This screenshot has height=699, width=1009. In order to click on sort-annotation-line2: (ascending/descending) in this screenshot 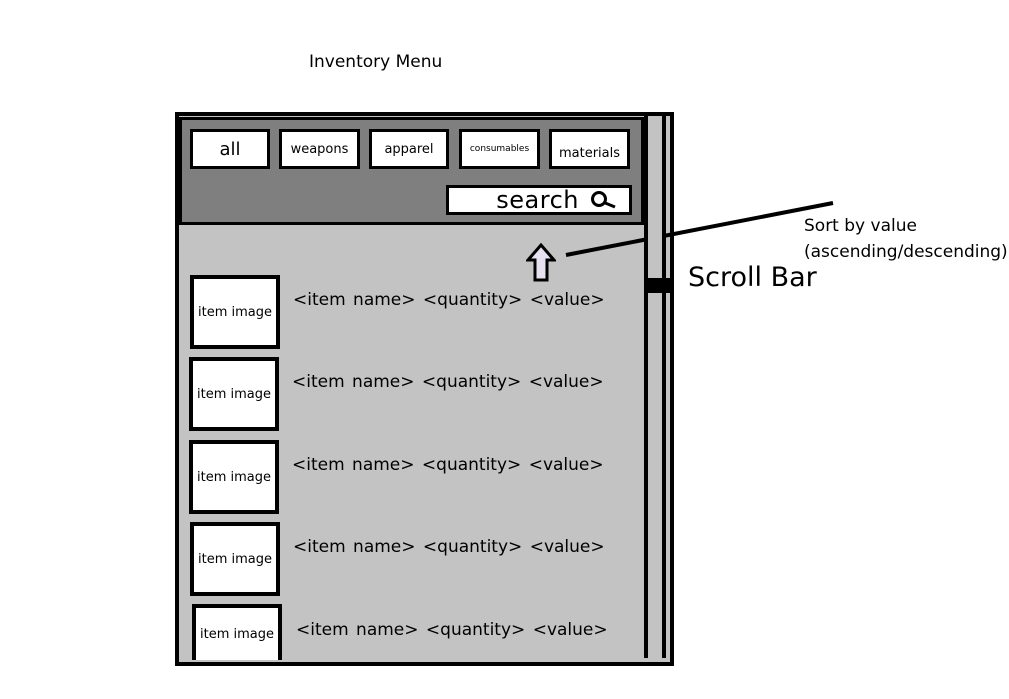, I will do `click(906, 252)`.